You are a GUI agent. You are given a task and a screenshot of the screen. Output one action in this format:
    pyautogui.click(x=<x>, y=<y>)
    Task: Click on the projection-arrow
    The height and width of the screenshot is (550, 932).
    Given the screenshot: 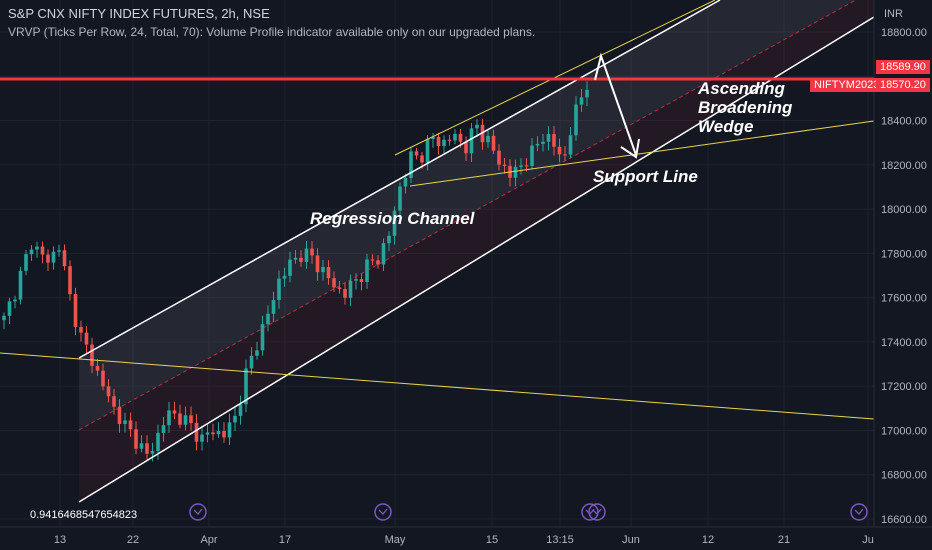 What is the action you would take?
    pyautogui.click(x=615, y=104)
    